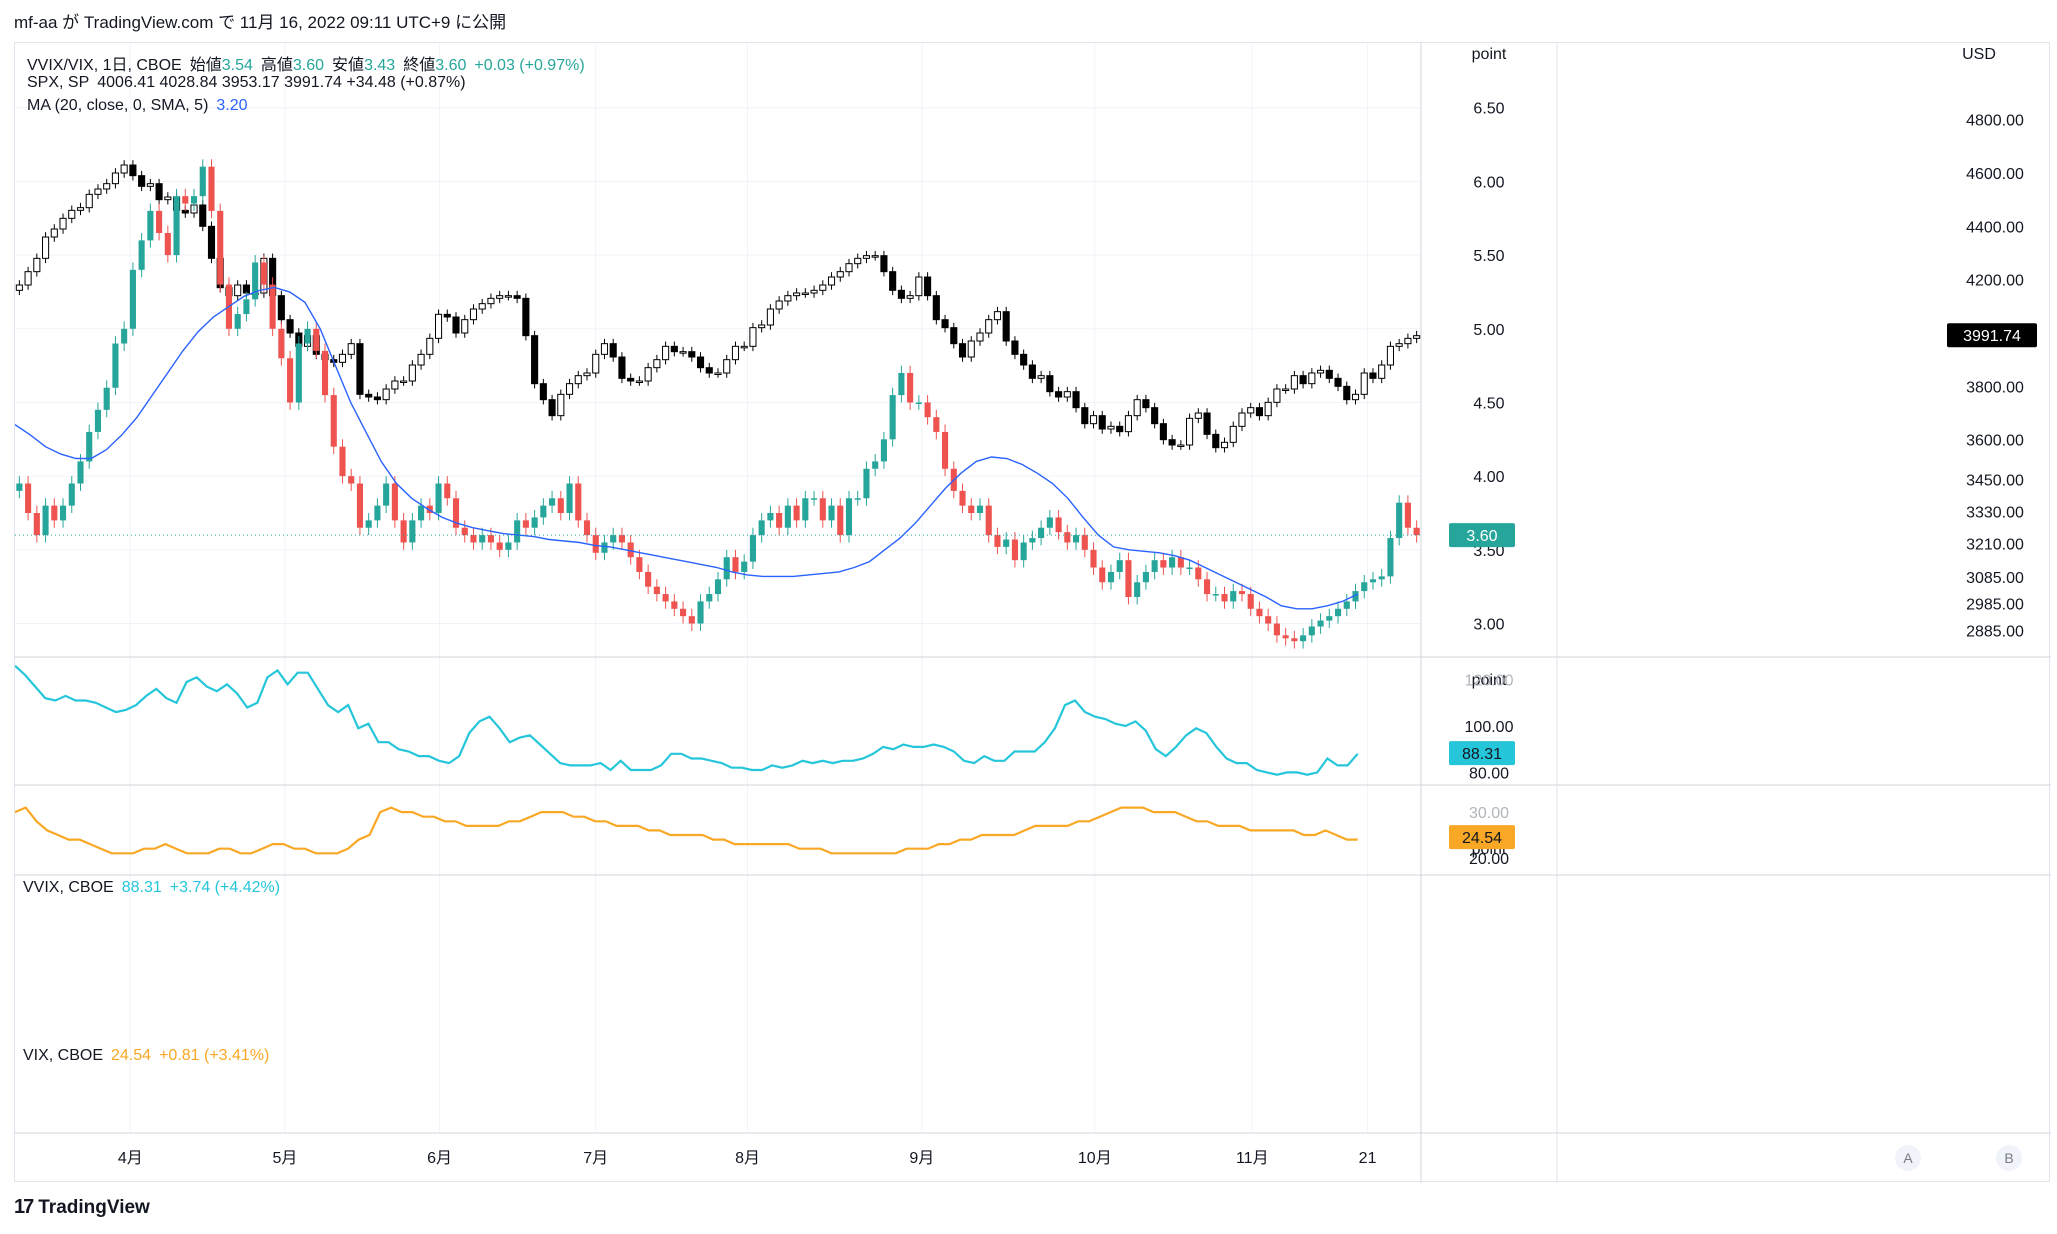 The height and width of the screenshot is (1234, 2057). I want to click on spx-price-badge-bg, so click(1992, 335).